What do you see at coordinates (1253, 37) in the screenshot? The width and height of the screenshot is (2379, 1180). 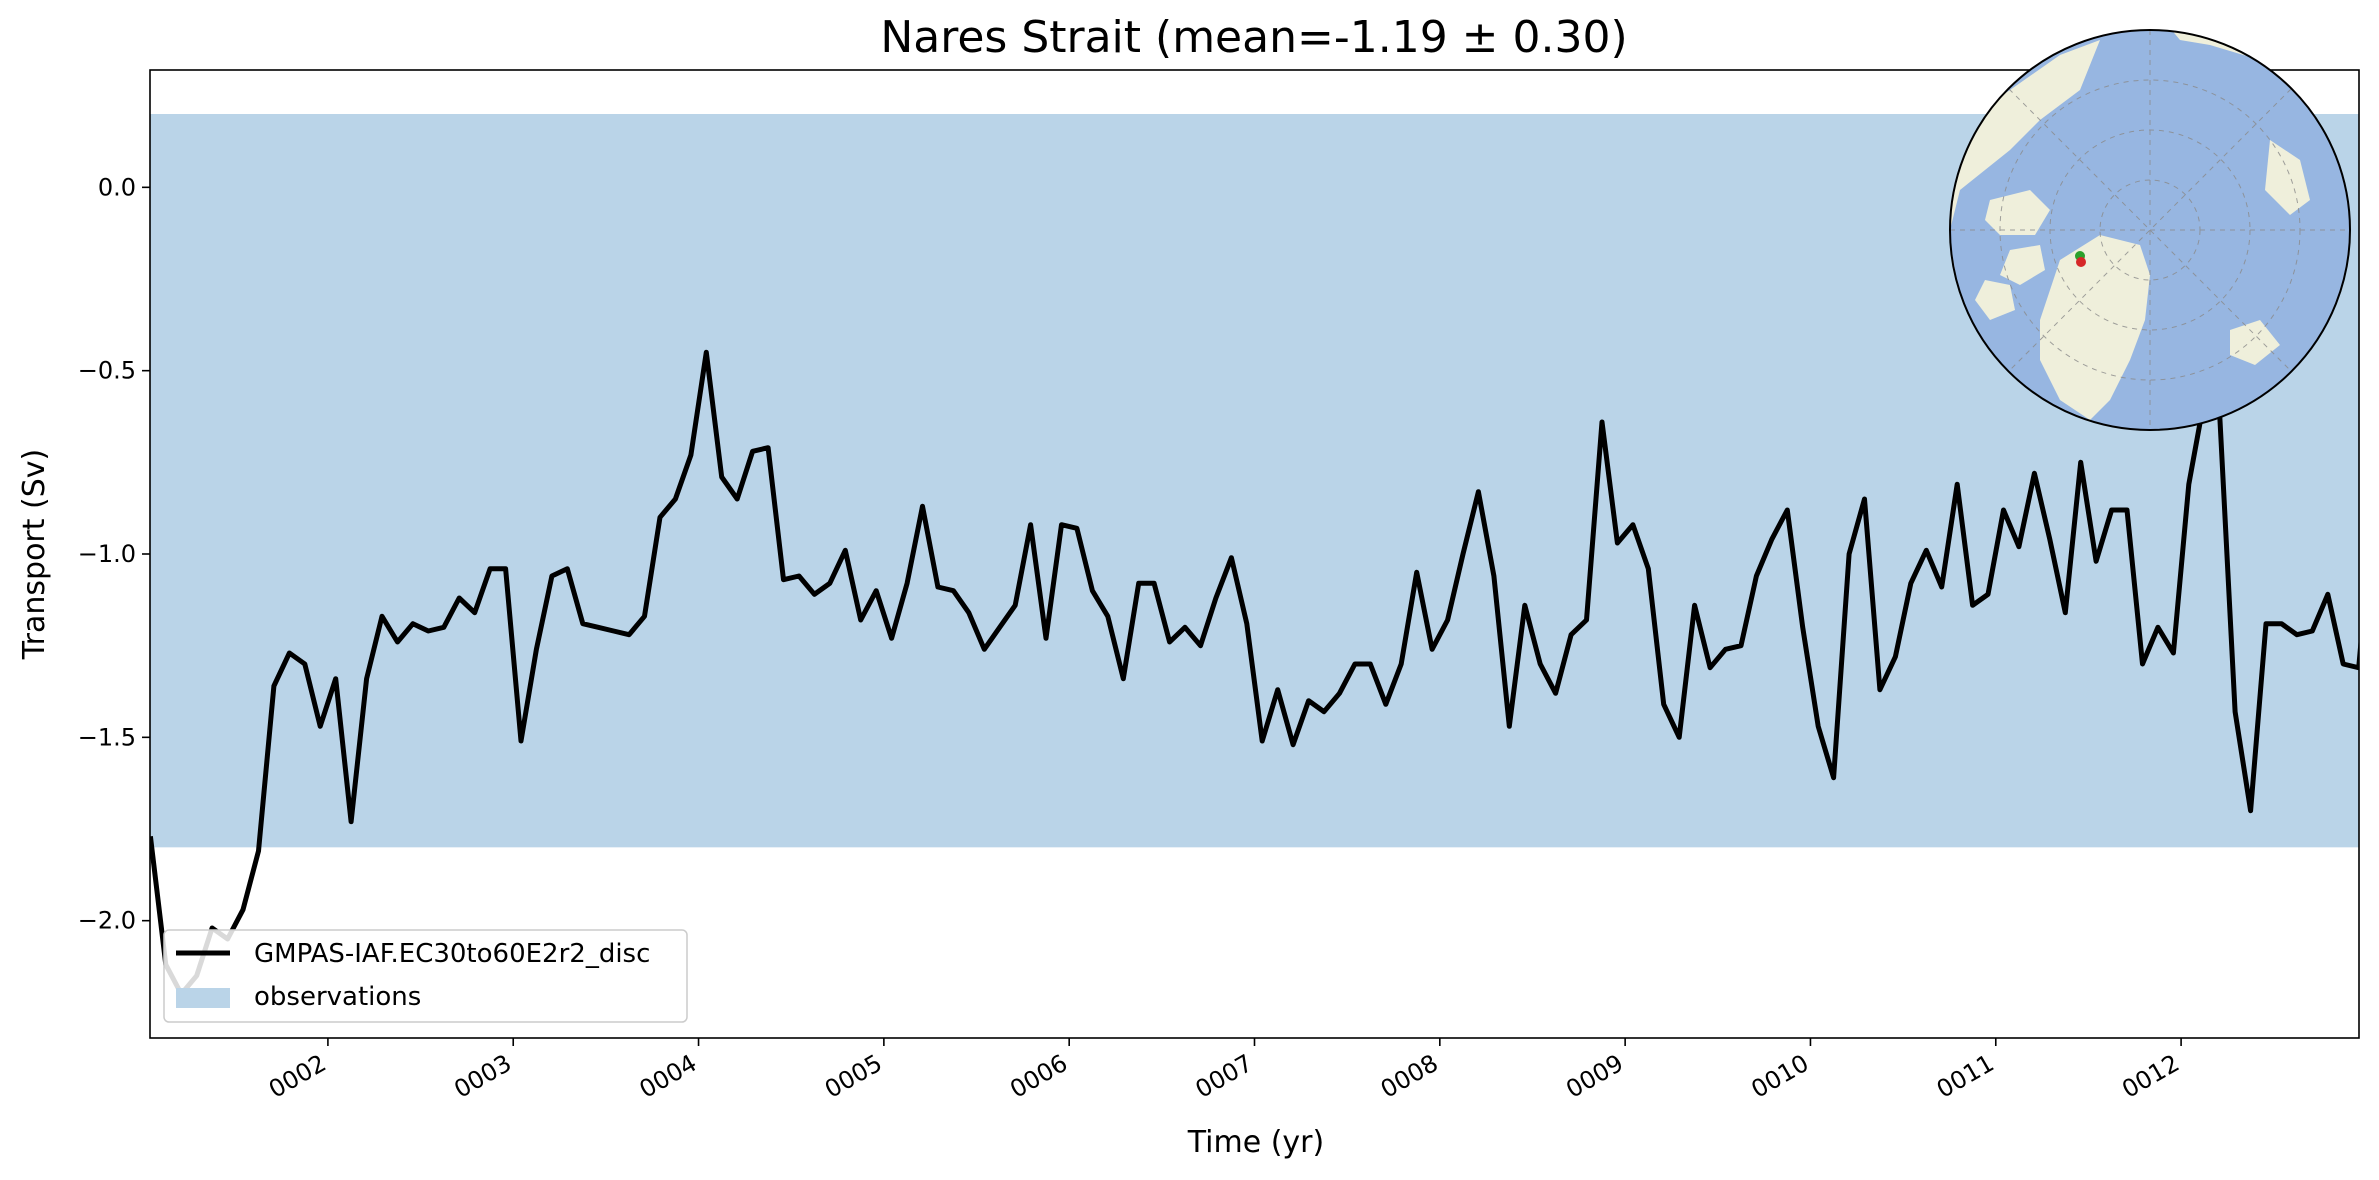 I see `chart-title: Nares Strait (mean=-1.19 ± 0.30)` at bounding box center [1253, 37].